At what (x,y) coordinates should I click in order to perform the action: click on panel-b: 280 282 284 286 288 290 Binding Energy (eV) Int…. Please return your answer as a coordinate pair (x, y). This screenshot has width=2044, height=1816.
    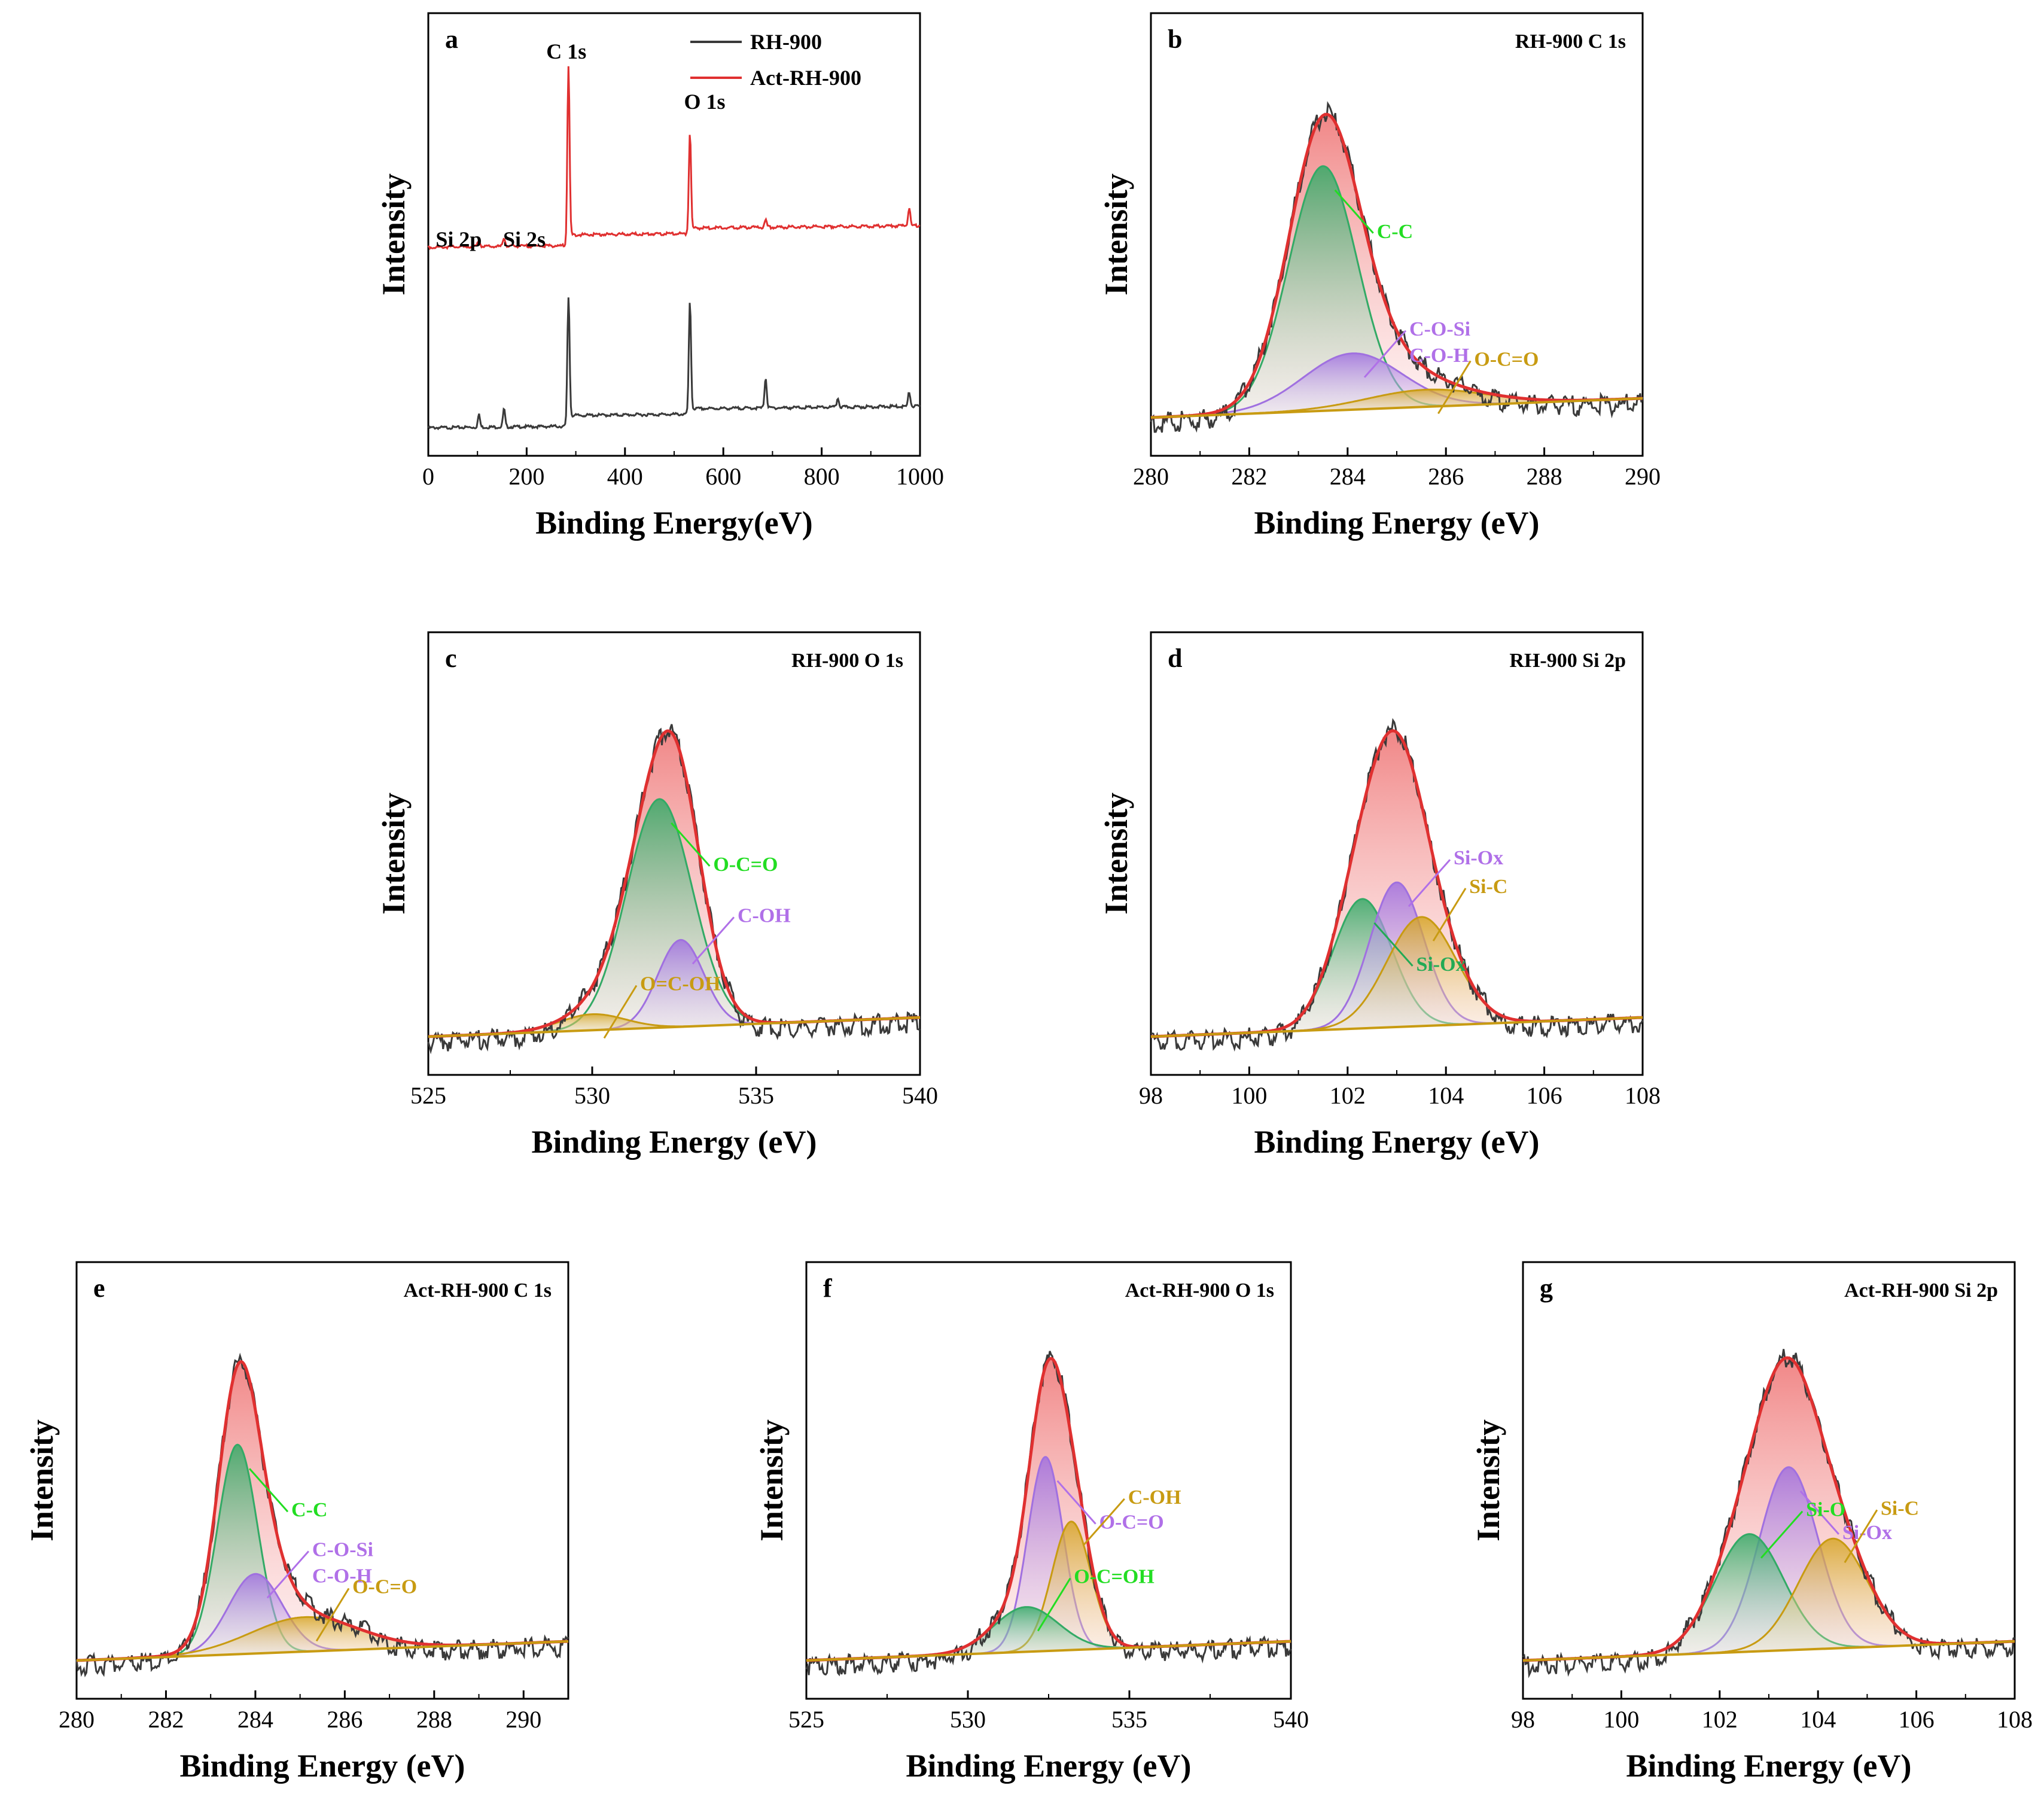
    Looking at the image, I should click on (1379, 276).